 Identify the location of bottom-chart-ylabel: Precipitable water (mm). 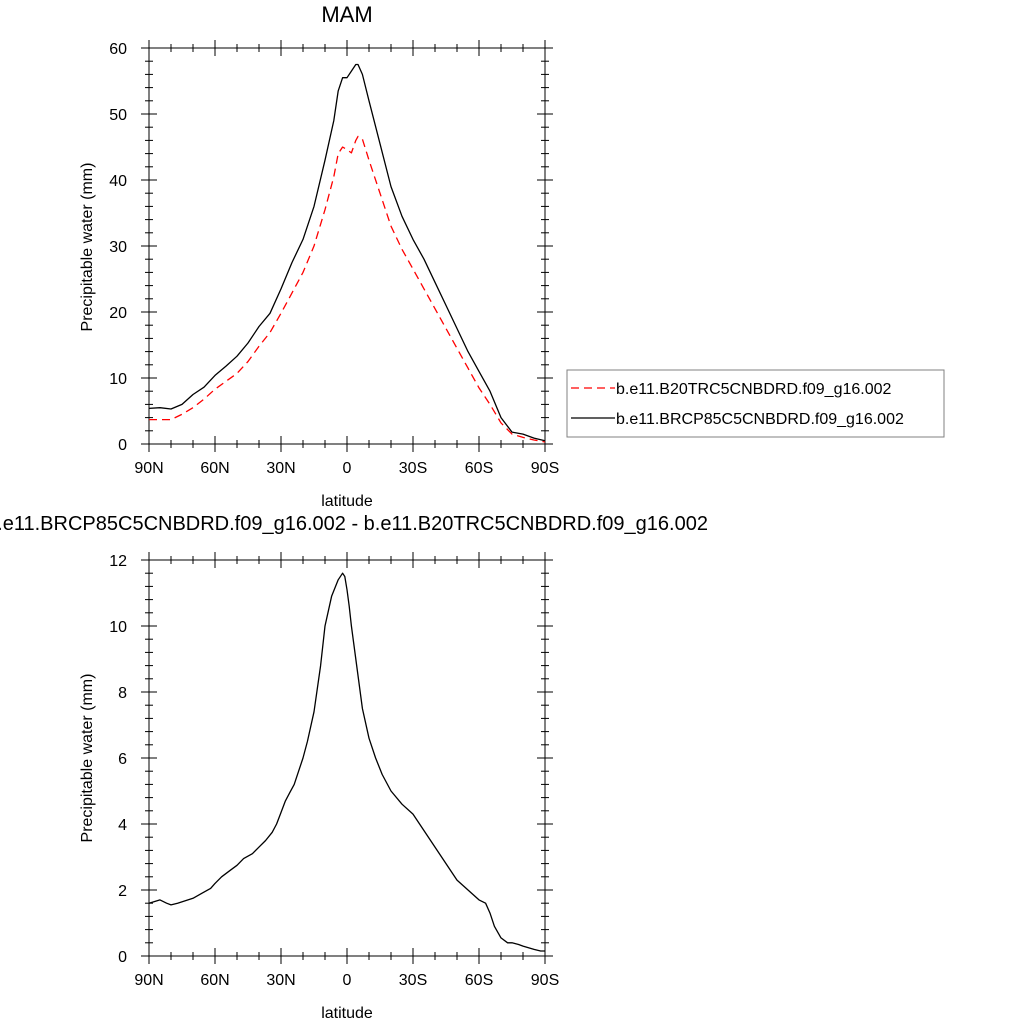
(87, 758).